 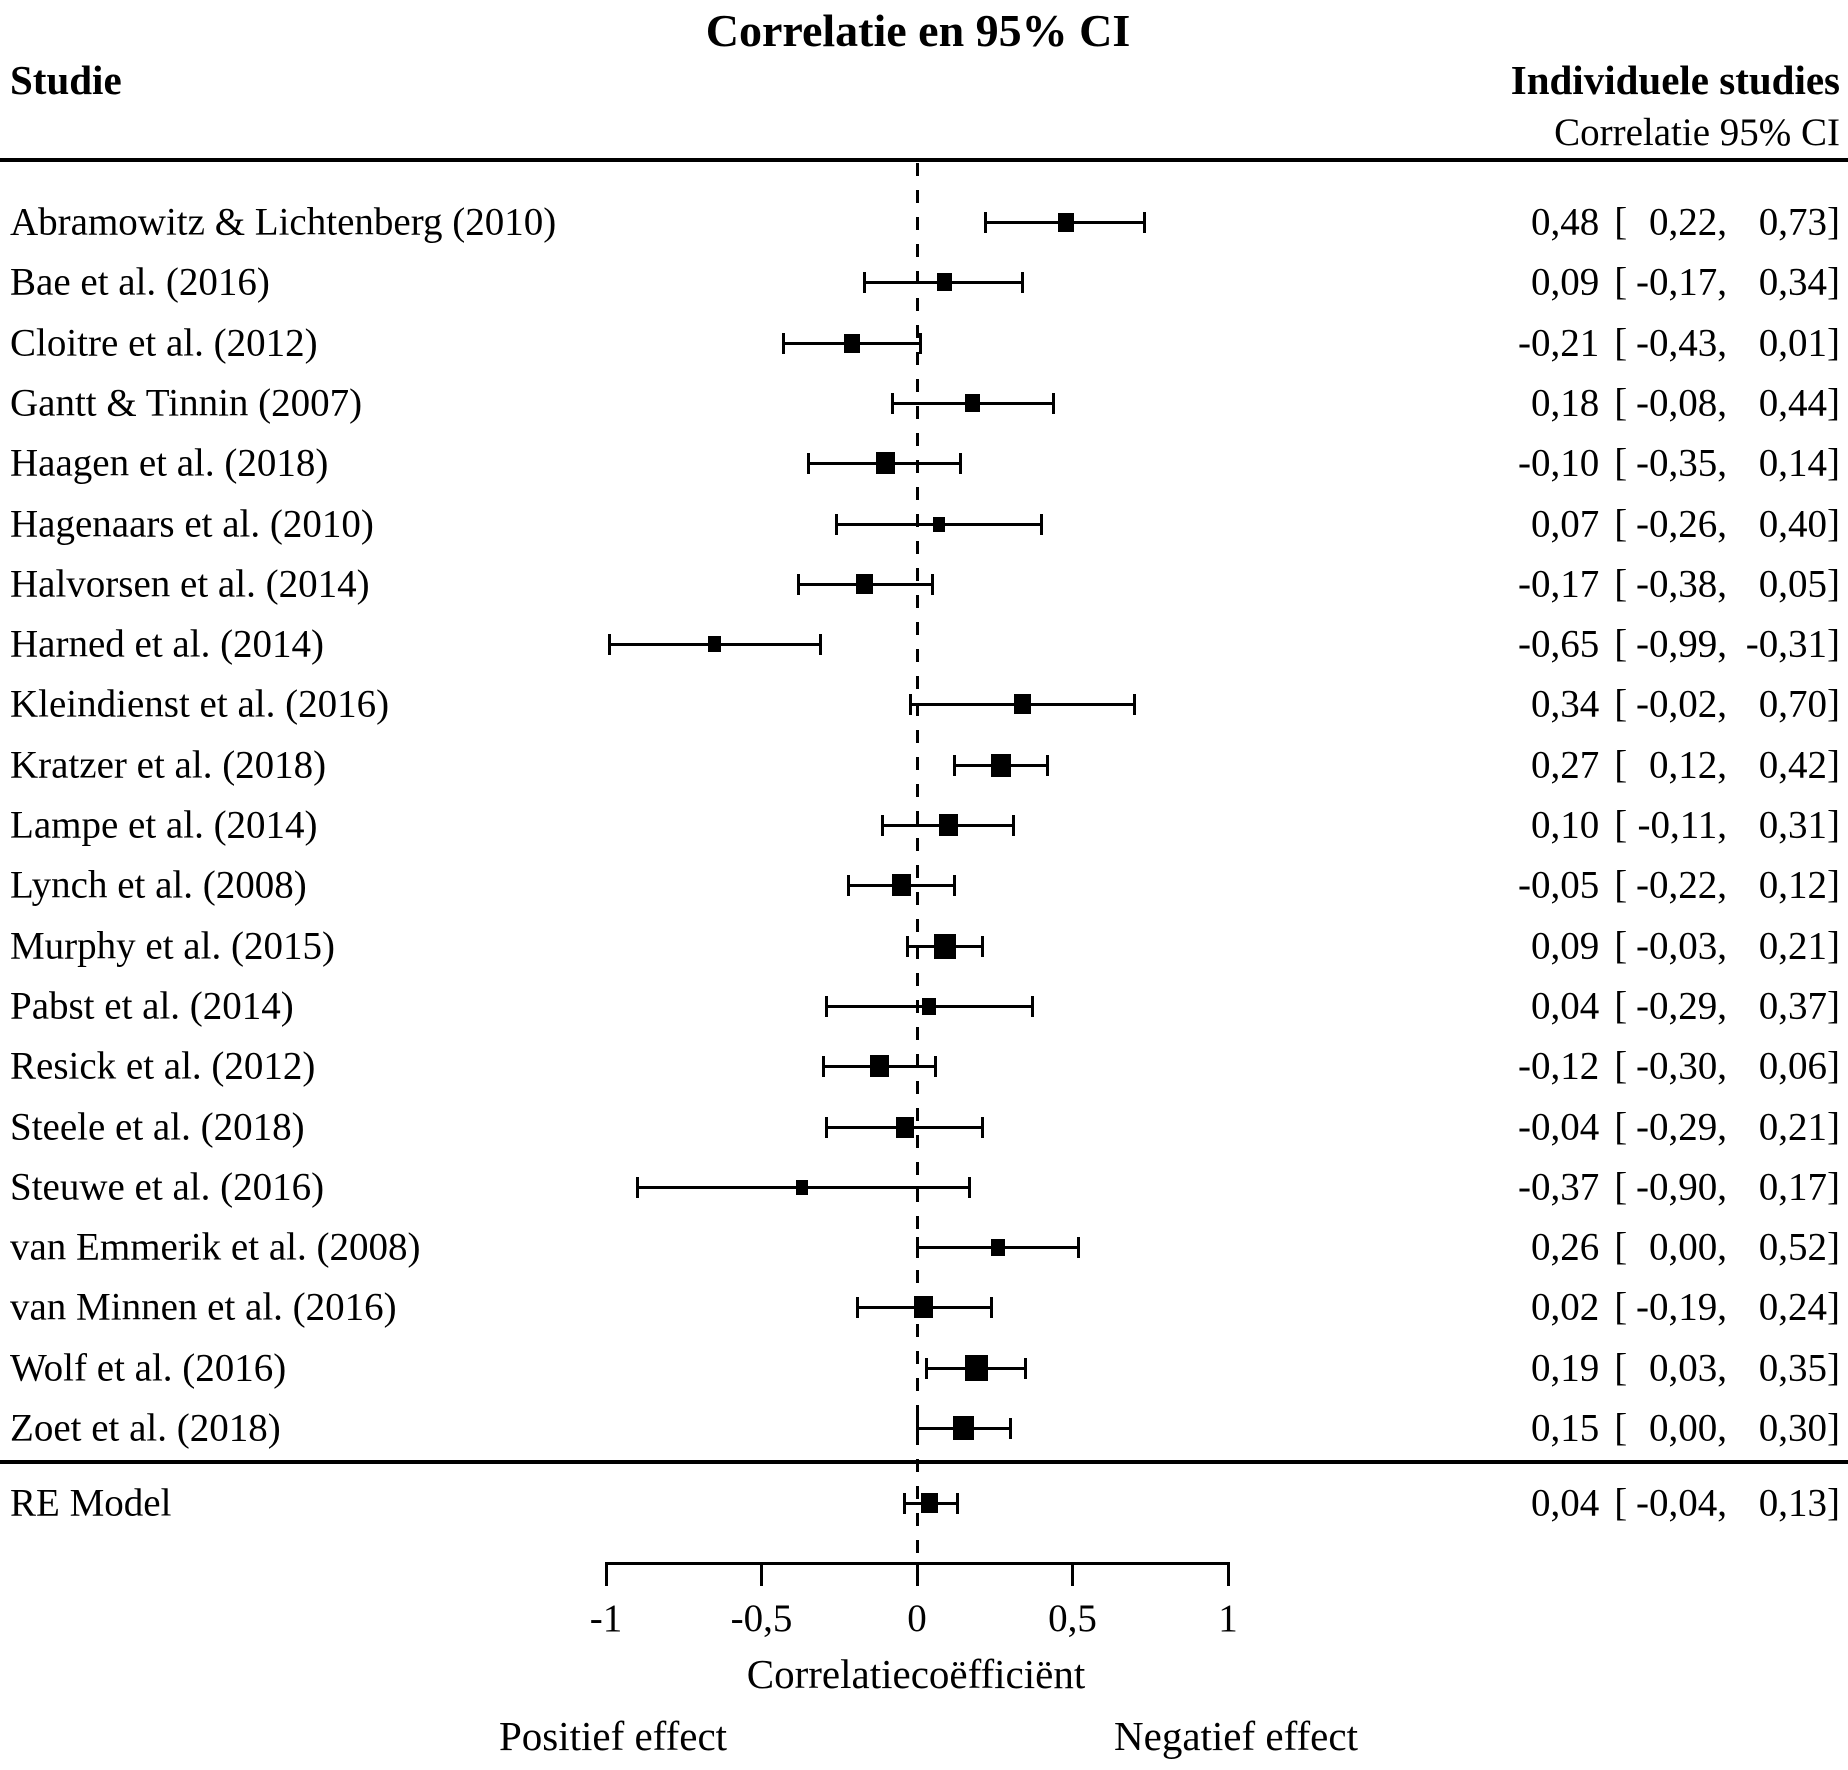 What do you see at coordinates (1565, 282) in the screenshot?
I see `estimate-value: 0,09` at bounding box center [1565, 282].